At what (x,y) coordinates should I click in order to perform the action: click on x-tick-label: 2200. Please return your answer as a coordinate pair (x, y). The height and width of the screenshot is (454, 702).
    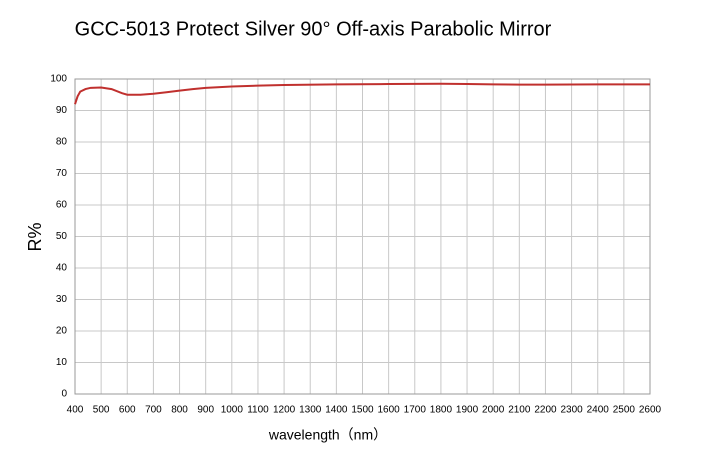
    Looking at the image, I should click on (545, 410).